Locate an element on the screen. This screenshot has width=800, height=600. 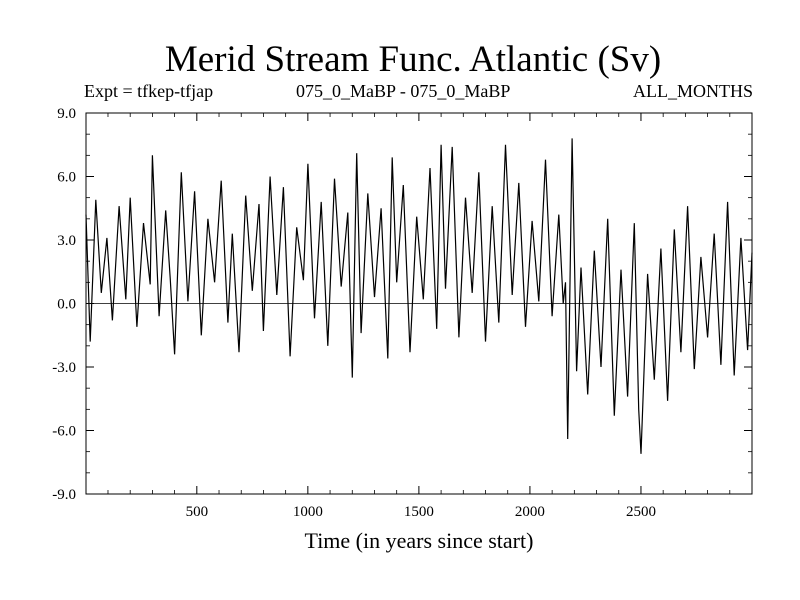
x-tick-label: 1500 is located at coordinates (419, 512).